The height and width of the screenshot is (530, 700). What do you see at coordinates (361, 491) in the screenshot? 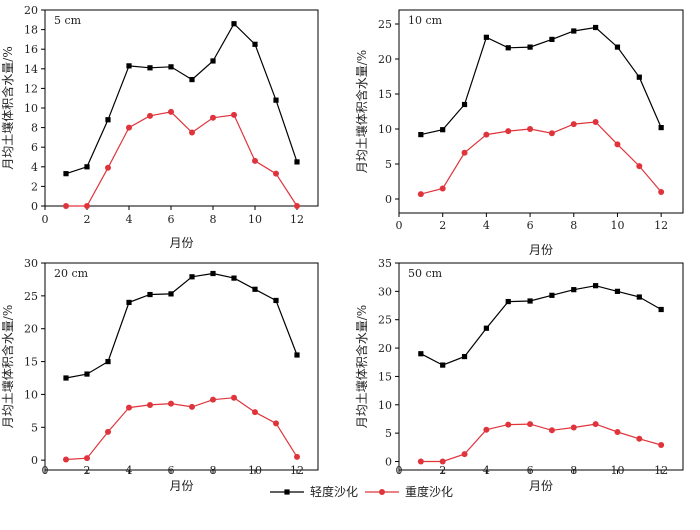
I see `legend: 轻度沙化 重度沙化` at bounding box center [361, 491].